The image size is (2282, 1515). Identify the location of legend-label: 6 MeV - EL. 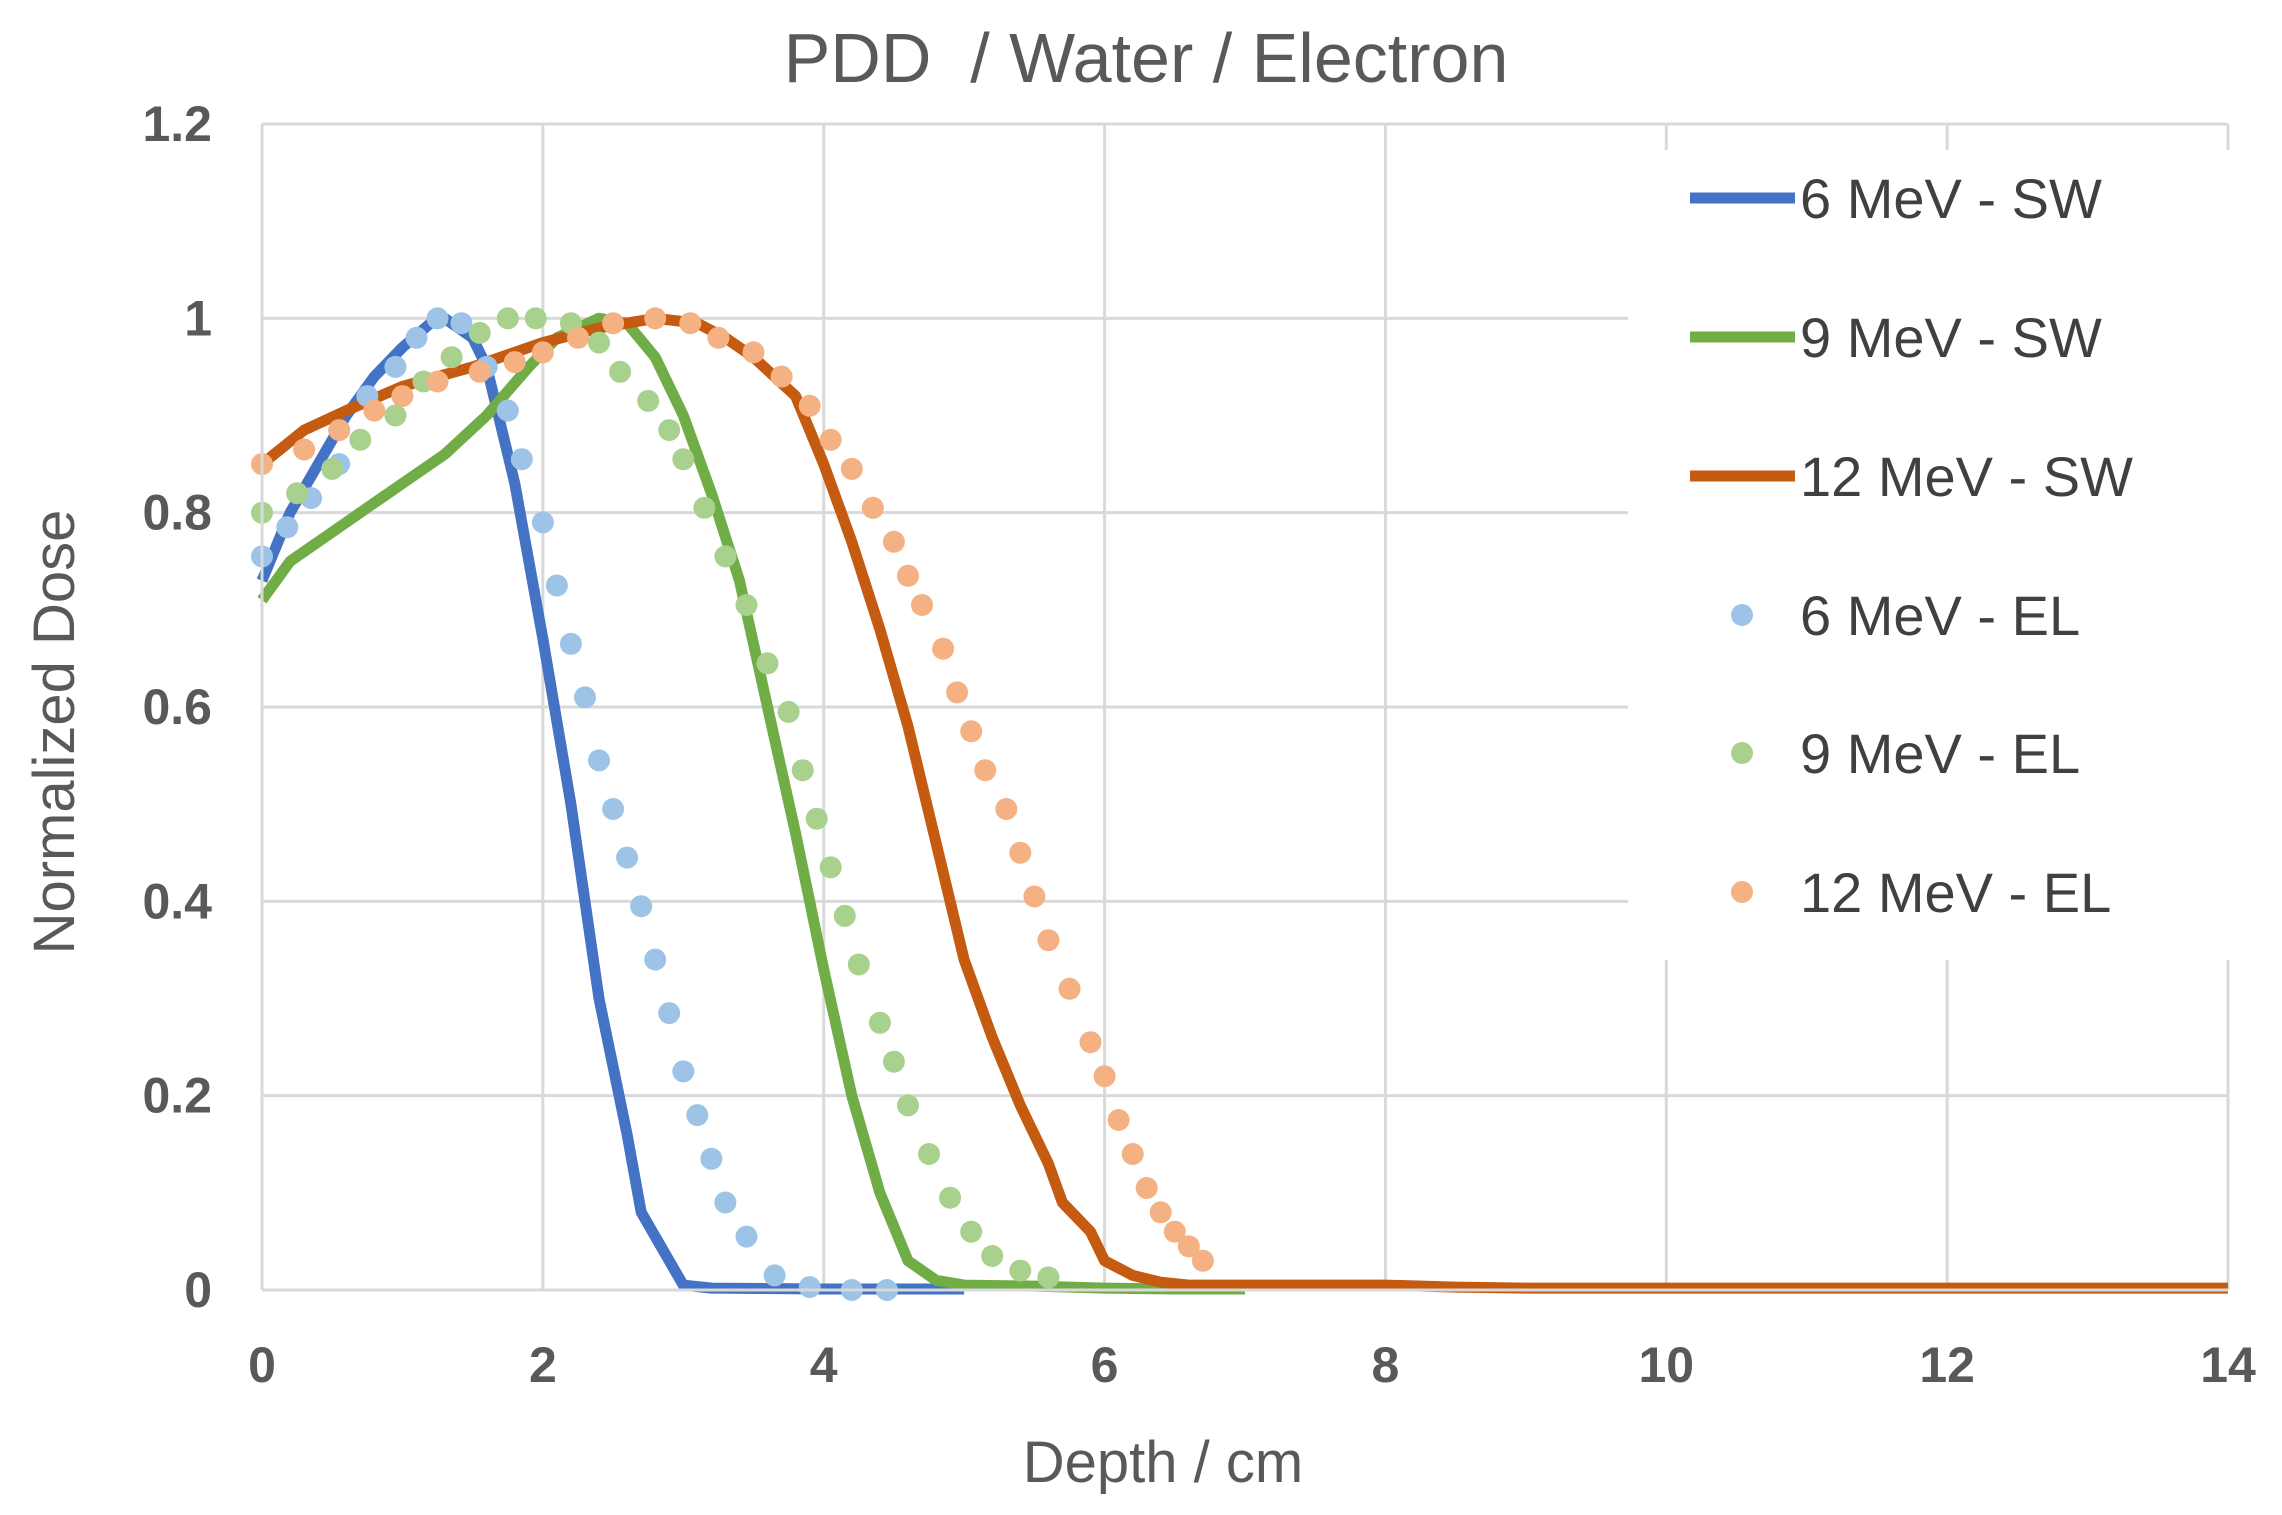
(1940, 615).